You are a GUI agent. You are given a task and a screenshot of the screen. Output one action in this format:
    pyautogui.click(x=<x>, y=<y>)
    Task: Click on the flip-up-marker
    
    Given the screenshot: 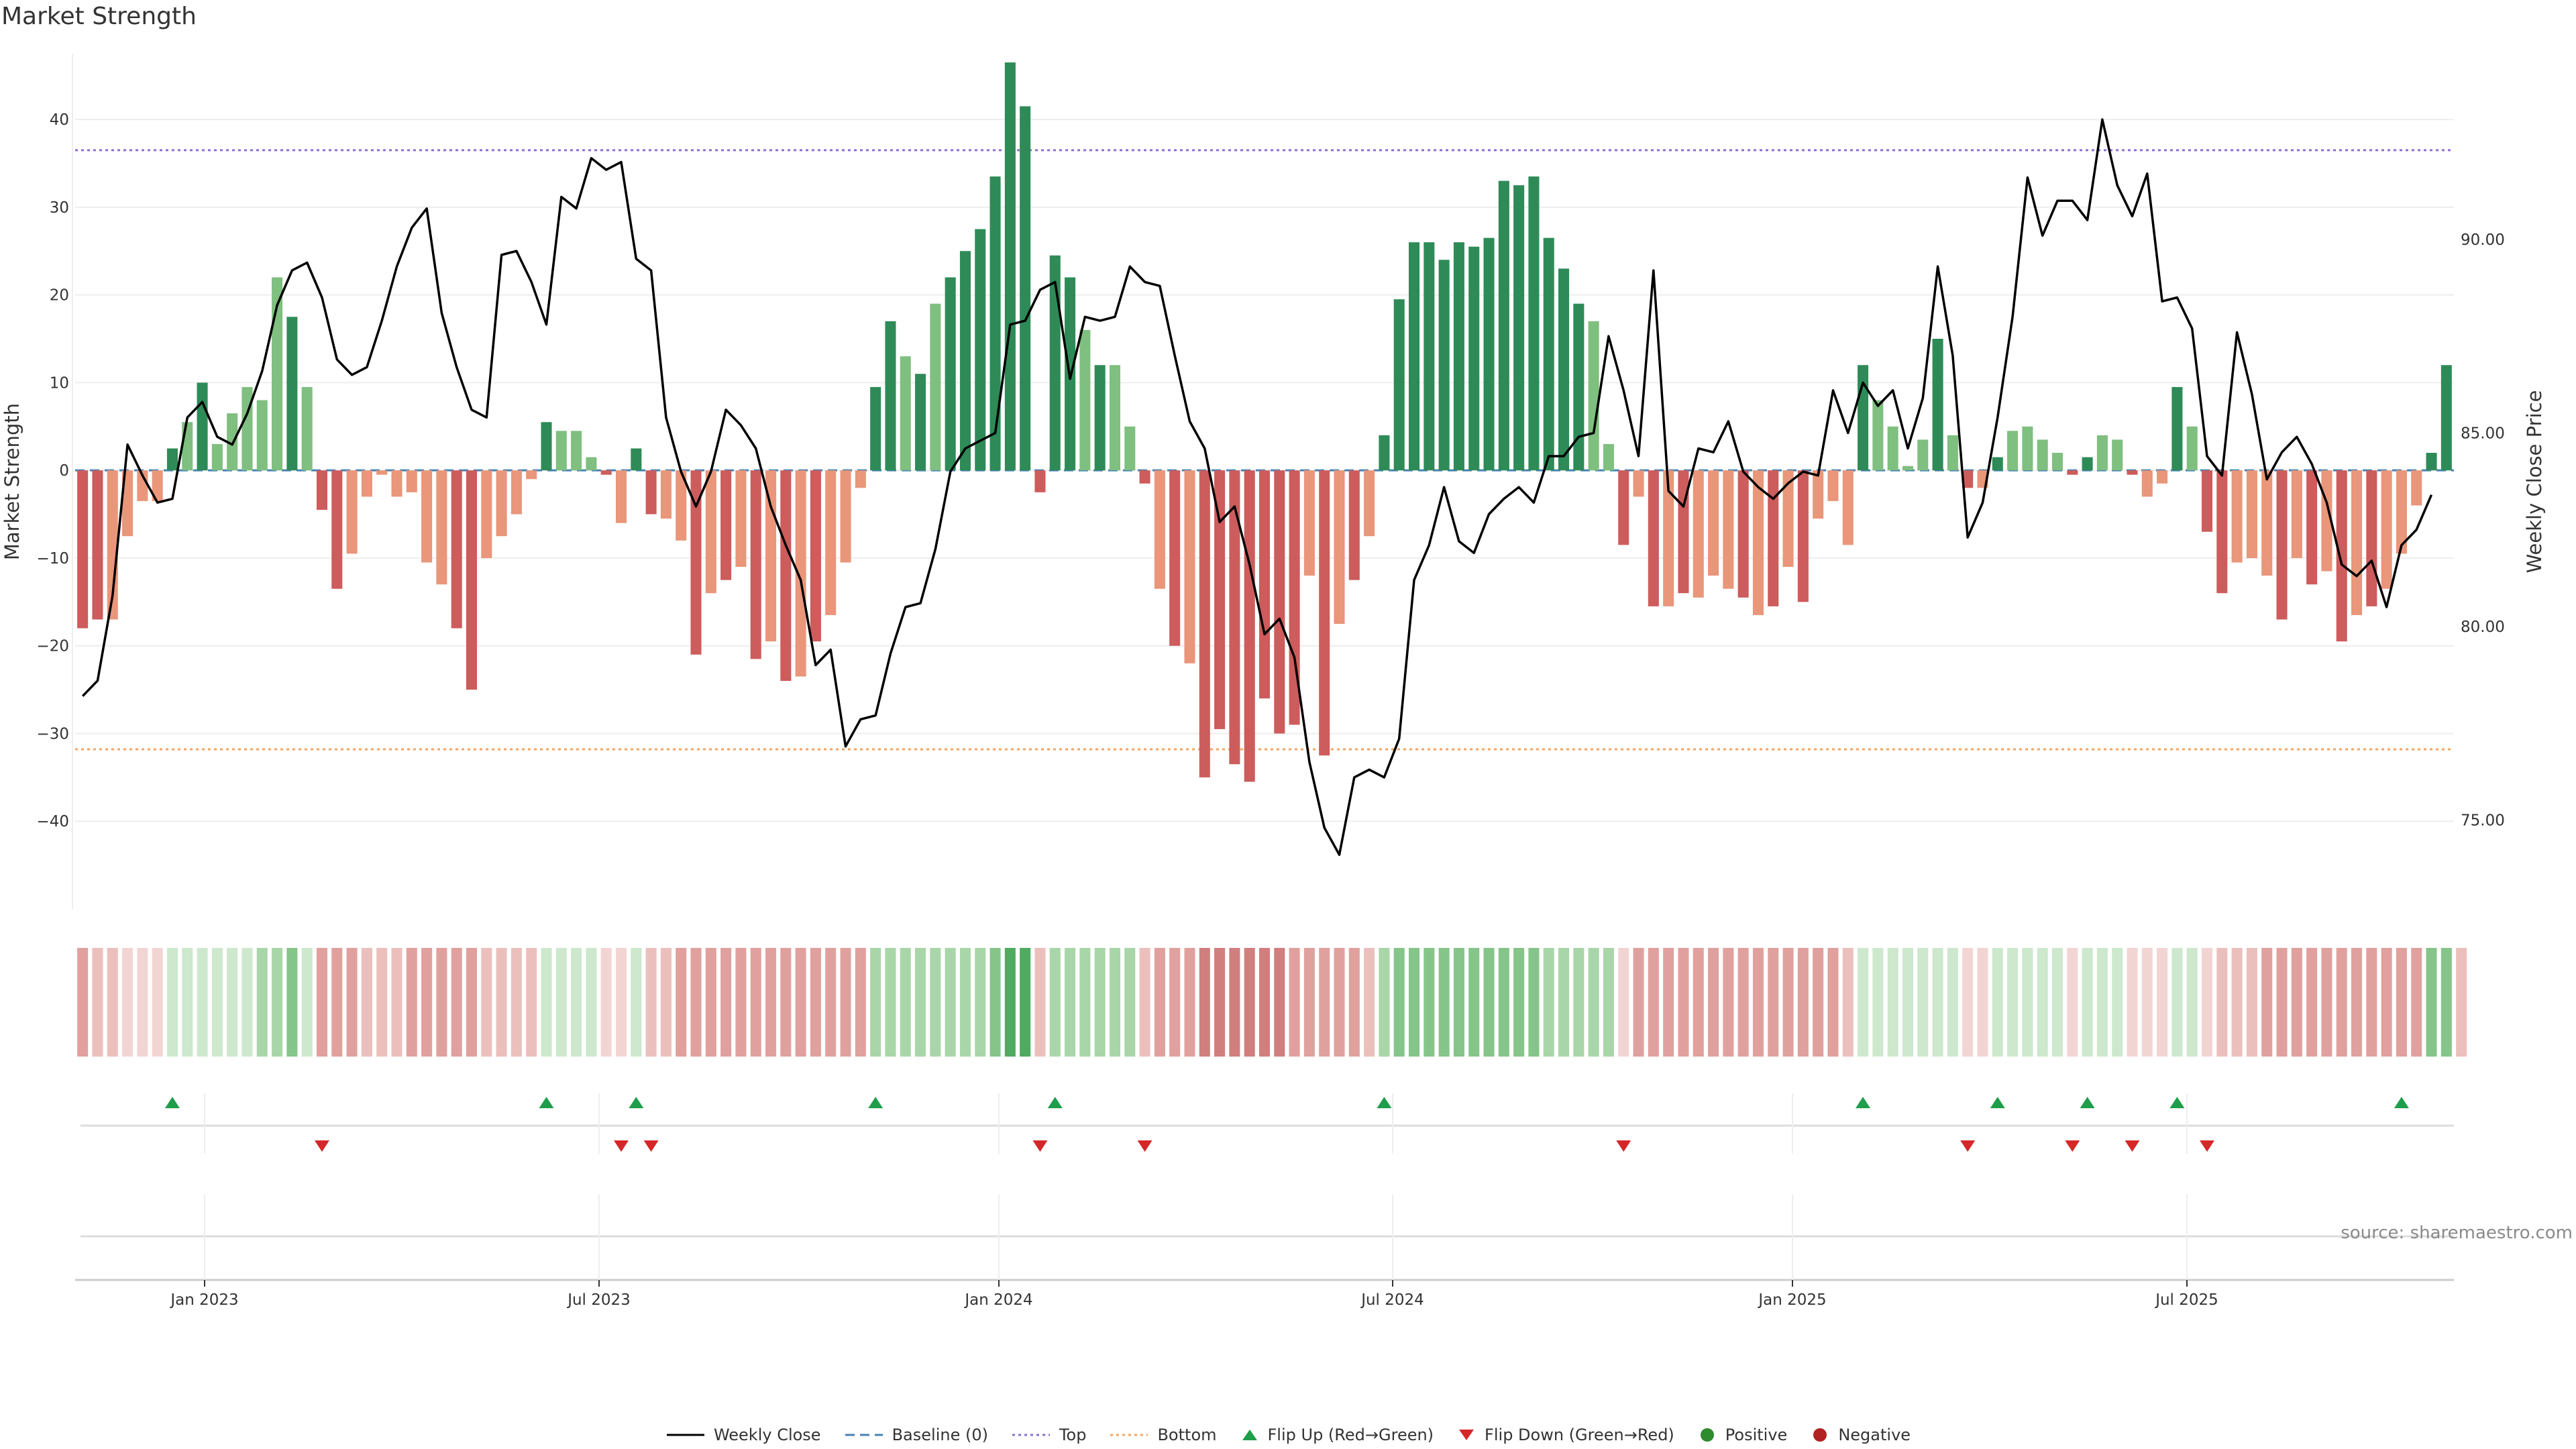 What is the action you would take?
    pyautogui.click(x=1384, y=1102)
    